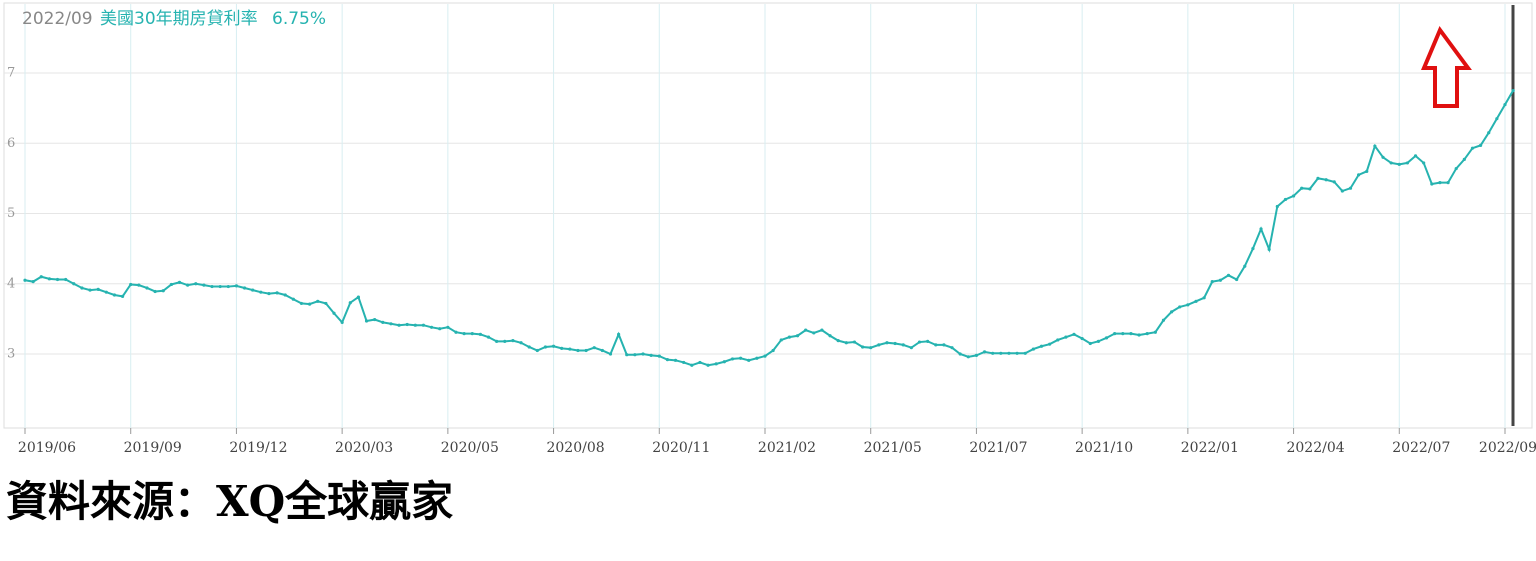 The height and width of the screenshot is (561, 1536). I want to click on x-tick-label: 2022/04, so click(1315, 448).